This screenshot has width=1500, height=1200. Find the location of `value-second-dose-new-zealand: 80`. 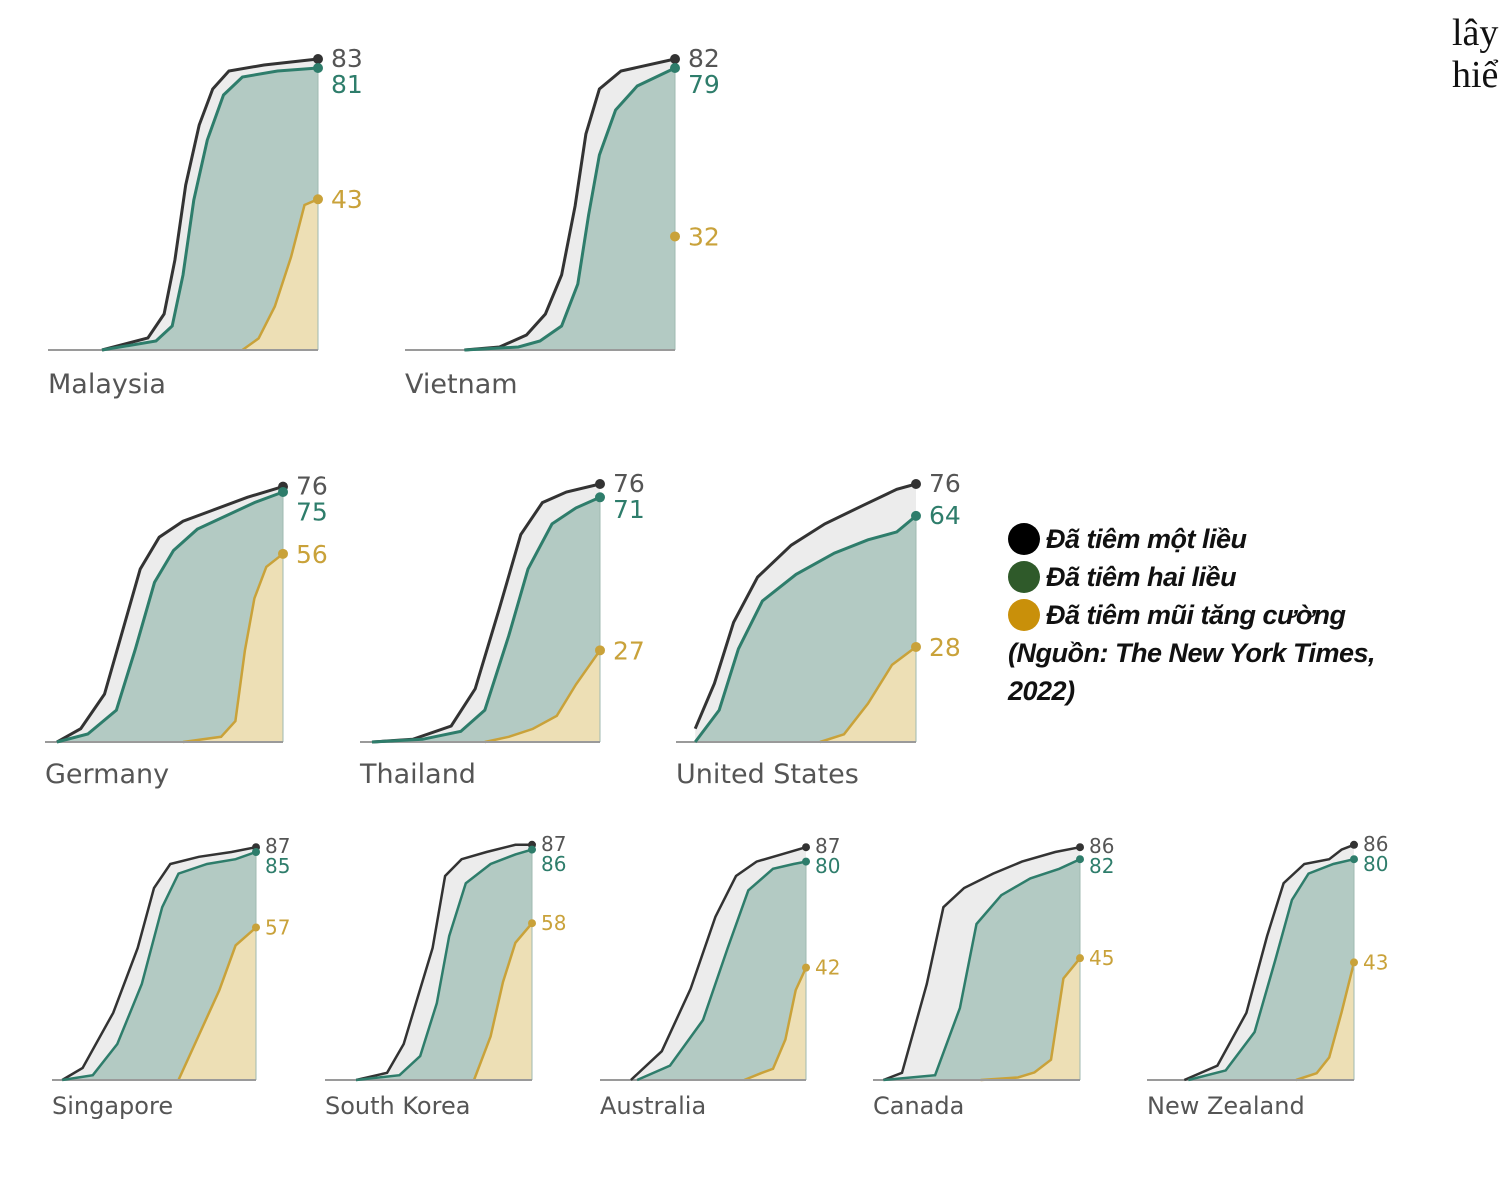

value-second-dose-new-zealand: 80 is located at coordinates (1375, 864).